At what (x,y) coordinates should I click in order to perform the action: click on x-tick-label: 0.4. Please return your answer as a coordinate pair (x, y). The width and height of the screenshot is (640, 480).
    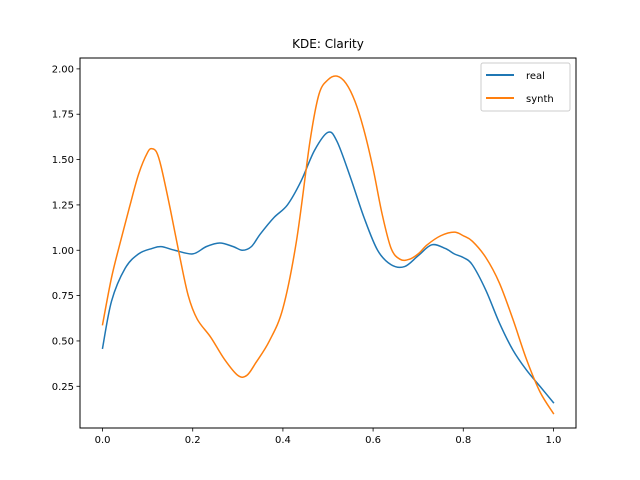
    Looking at the image, I should click on (283, 440).